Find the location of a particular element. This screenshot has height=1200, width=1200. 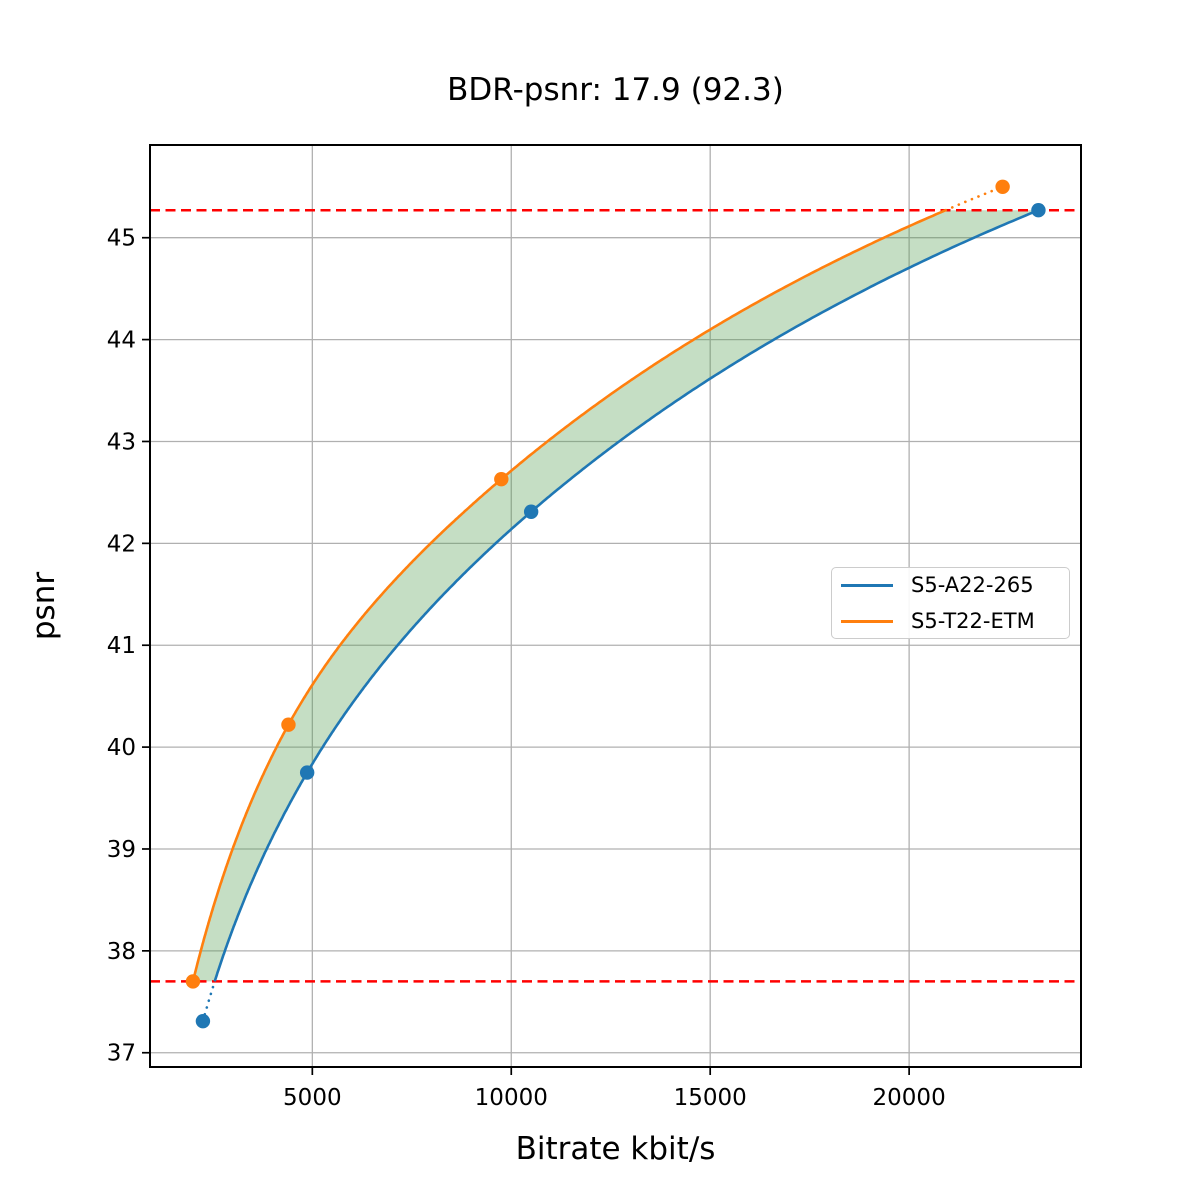

y-tick-label-39: 39 is located at coordinates (121, 850).